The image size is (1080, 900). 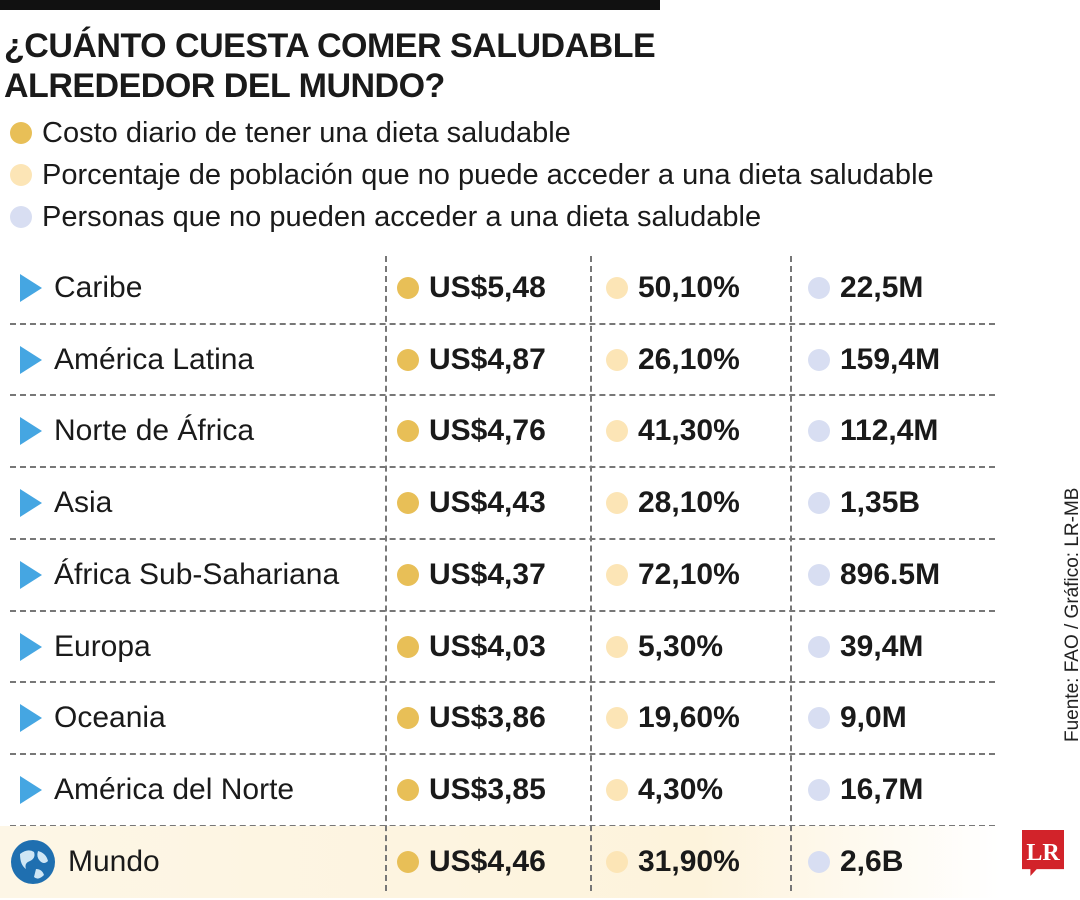 What do you see at coordinates (174, 789) in the screenshot?
I see `region-name: América del Norte` at bounding box center [174, 789].